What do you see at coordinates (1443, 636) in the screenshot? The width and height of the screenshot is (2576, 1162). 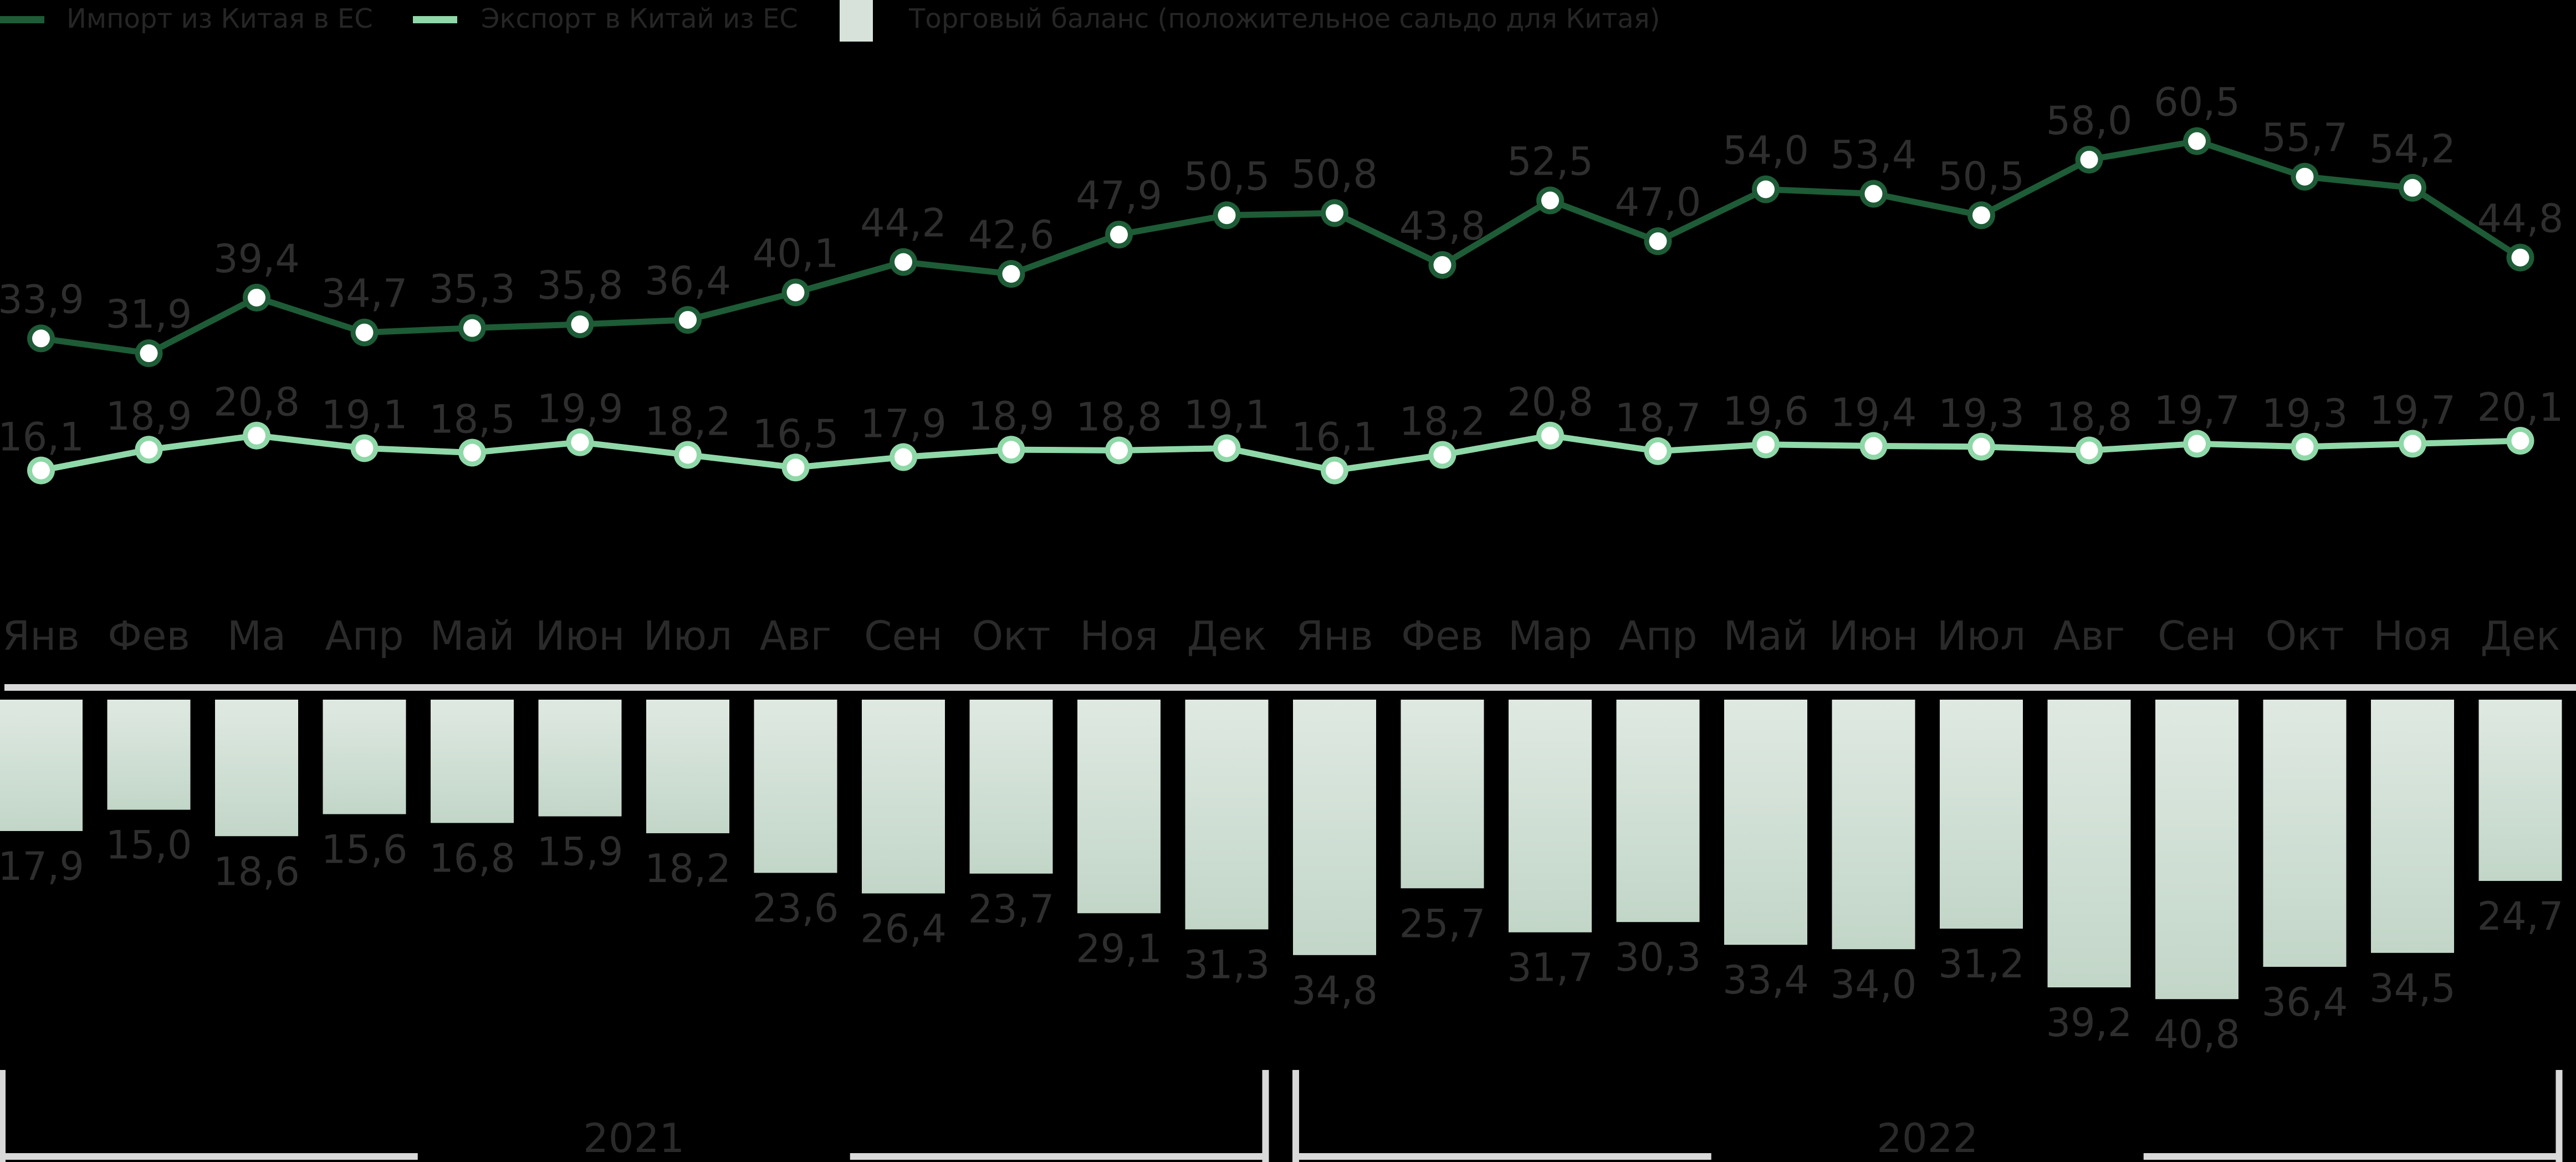 I see `month-tick-label: Фев` at bounding box center [1443, 636].